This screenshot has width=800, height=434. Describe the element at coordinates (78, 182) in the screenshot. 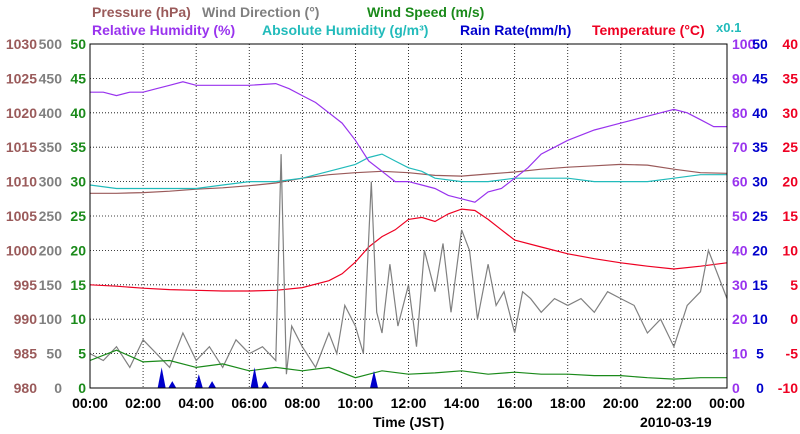

I see `wind-speed-tick-label: 30` at that location.